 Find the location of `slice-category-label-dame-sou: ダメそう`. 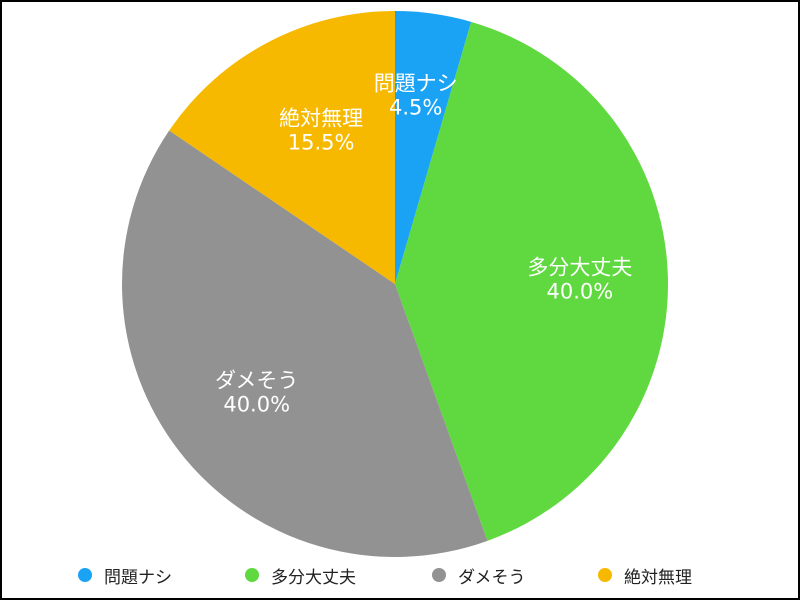

slice-category-label-dame-sou: ダメそう is located at coordinates (256, 380).